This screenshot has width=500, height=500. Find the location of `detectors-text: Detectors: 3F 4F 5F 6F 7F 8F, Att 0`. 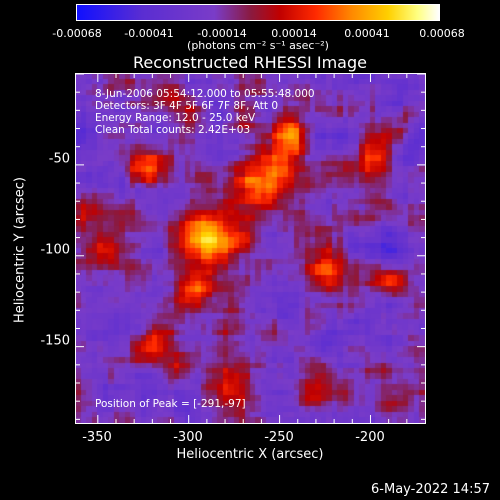

detectors-text: Detectors: 3F 4F 5F 6F 7F 8F, Att 0 is located at coordinates (187, 106).